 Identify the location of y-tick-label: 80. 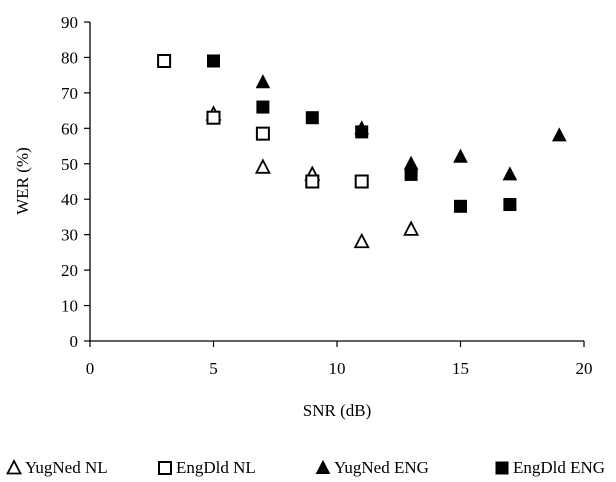
(69, 57).